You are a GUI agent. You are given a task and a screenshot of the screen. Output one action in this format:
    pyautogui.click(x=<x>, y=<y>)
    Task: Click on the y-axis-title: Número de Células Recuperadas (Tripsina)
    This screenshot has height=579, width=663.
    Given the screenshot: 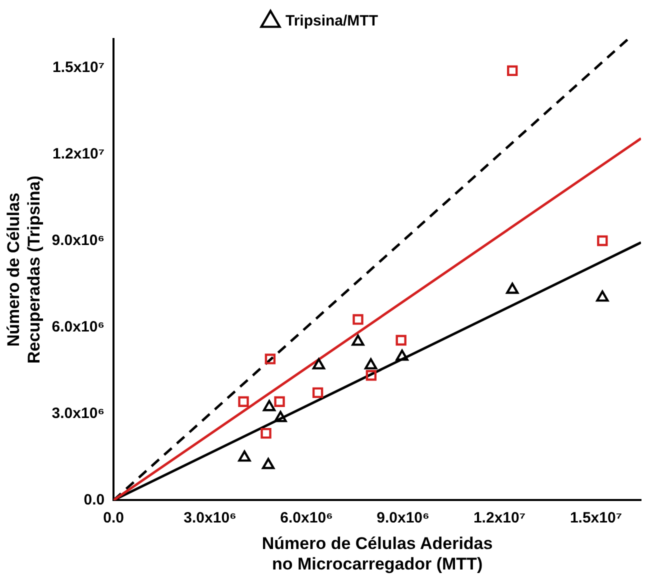 What is the action you would take?
    pyautogui.click(x=24, y=270)
    